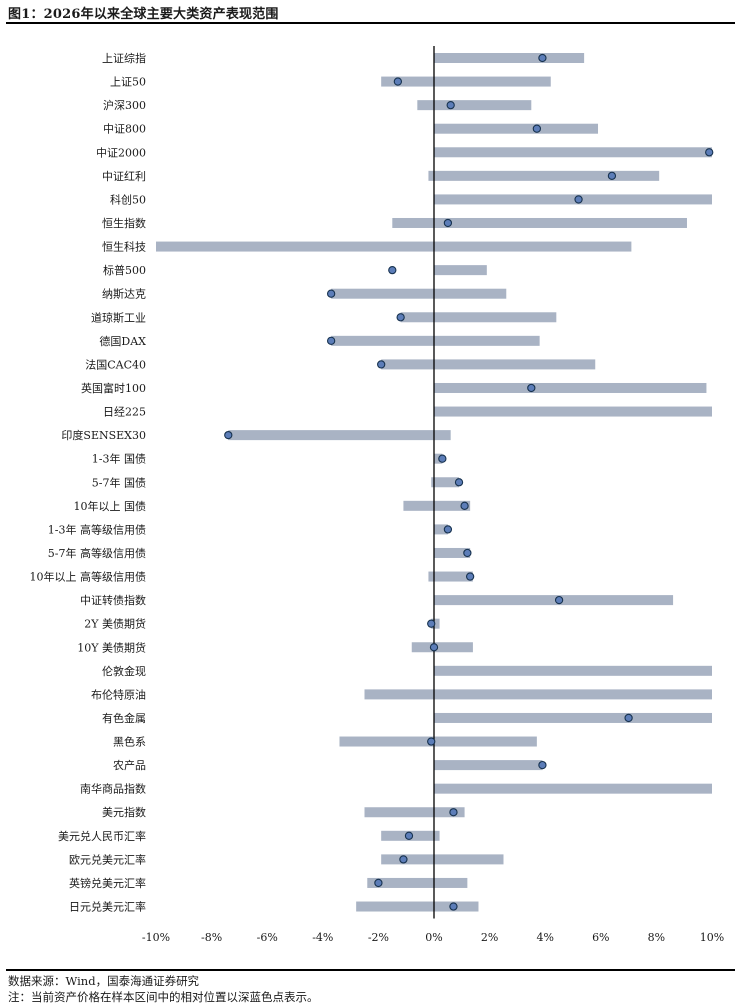 The height and width of the screenshot is (1007, 747). What do you see at coordinates (118, 317) in the screenshot?
I see `category-label: 道琼斯工业` at bounding box center [118, 317].